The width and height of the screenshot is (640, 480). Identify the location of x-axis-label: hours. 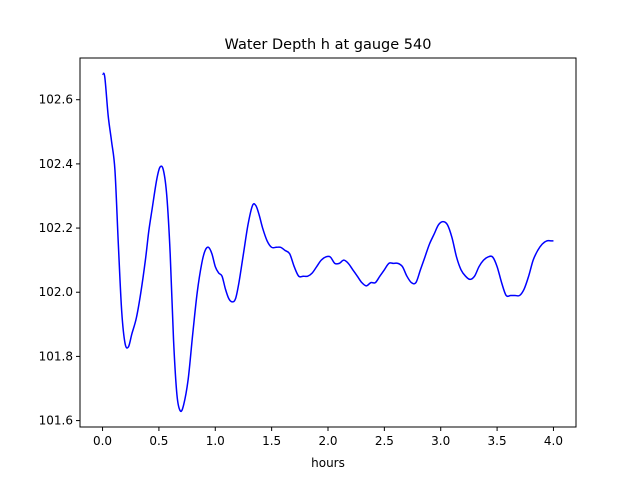
(328, 463).